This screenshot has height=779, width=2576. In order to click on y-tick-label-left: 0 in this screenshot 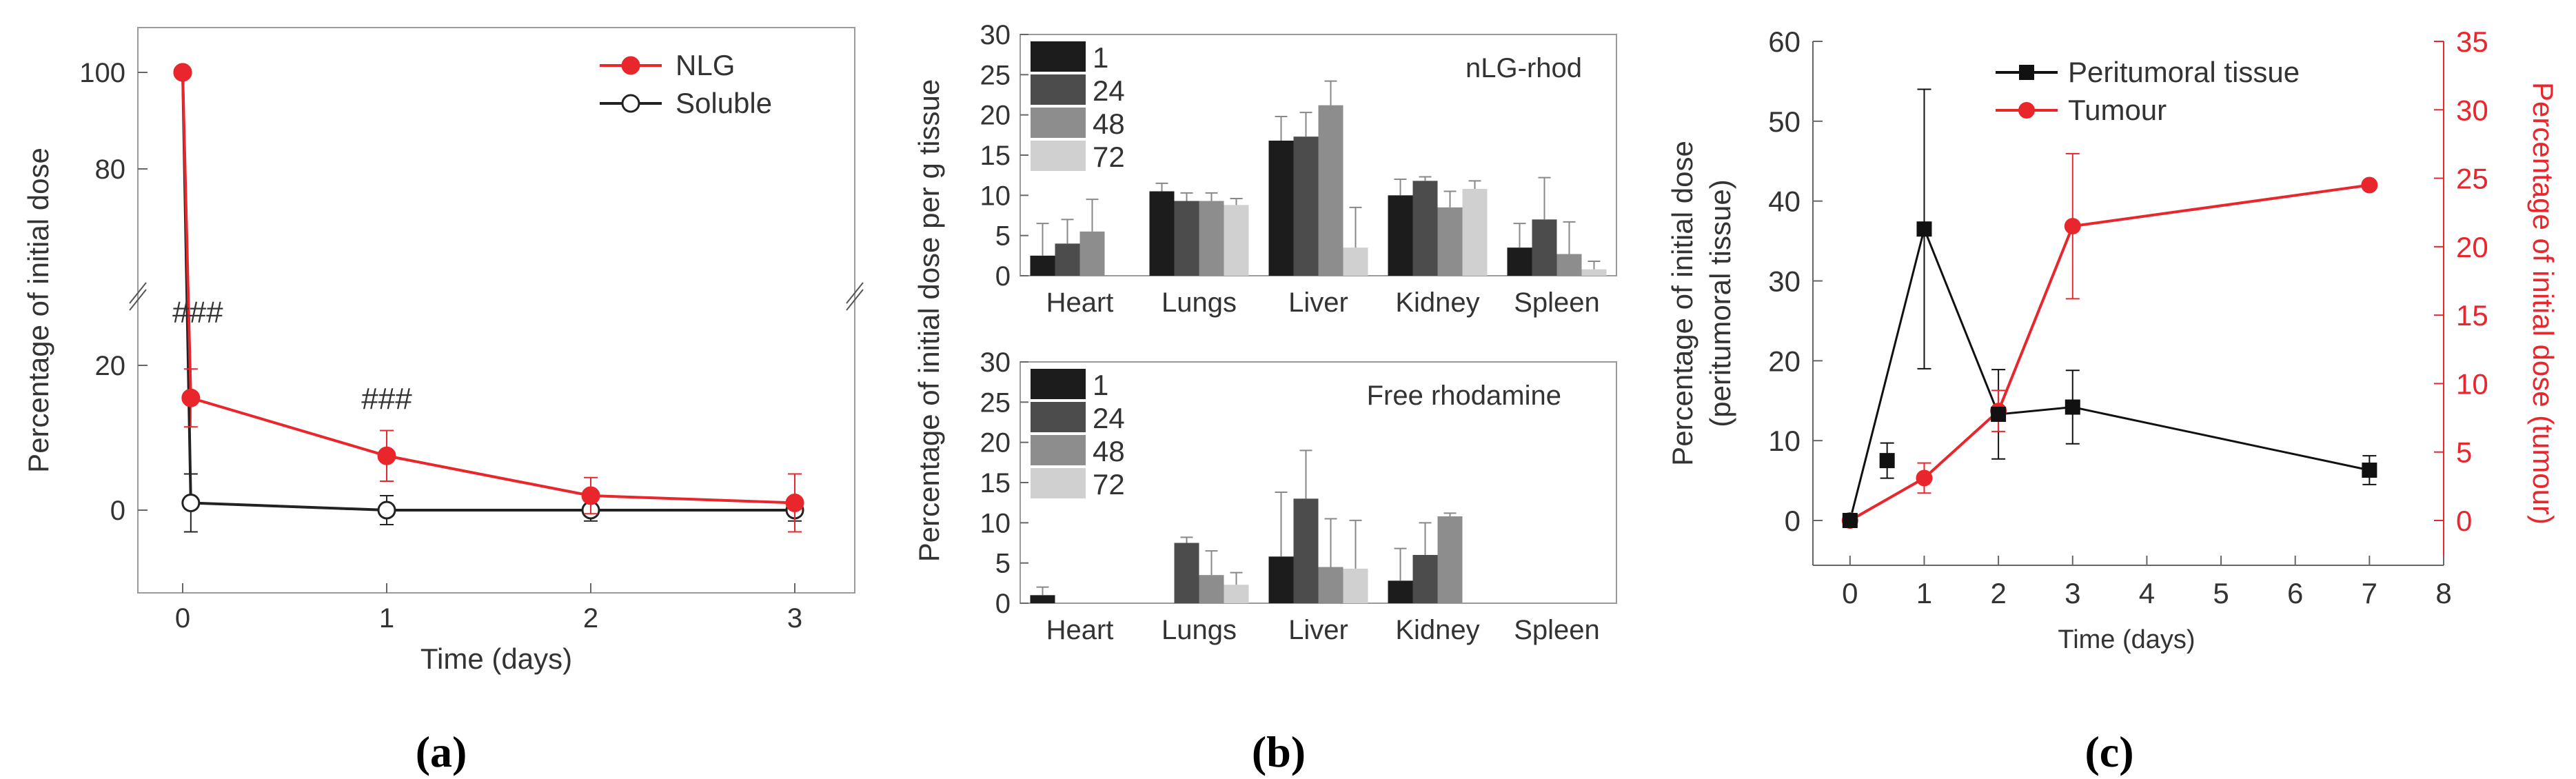, I will do `click(1793, 521)`.